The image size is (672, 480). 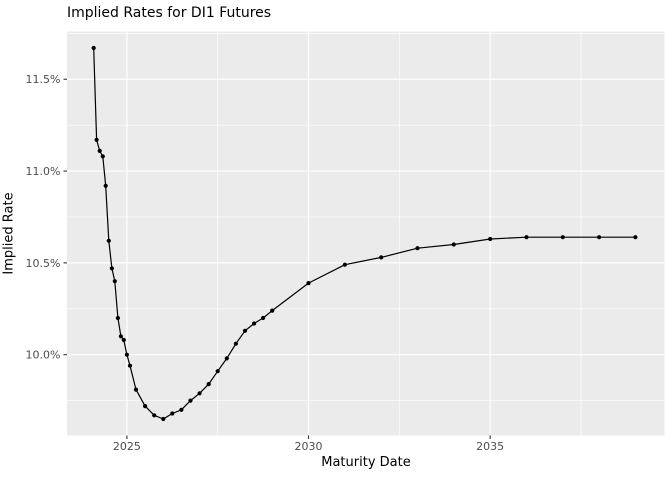 What do you see at coordinates (366, 462) in the screenshot?
I see `x-axis-title: Maturity Date` at bounding box center [366, 462].